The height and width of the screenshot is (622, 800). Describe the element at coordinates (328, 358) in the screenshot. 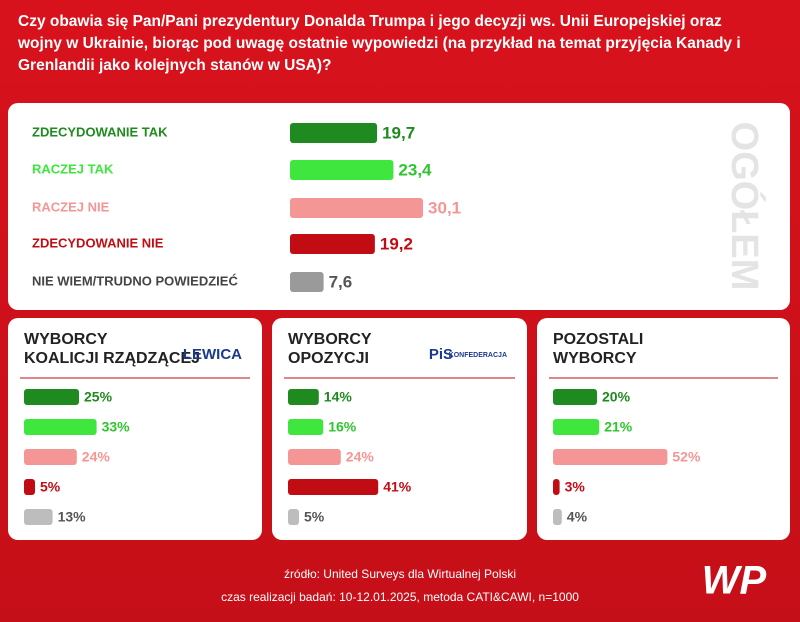

I see `panel-title: OPOZYCJI` at that location.